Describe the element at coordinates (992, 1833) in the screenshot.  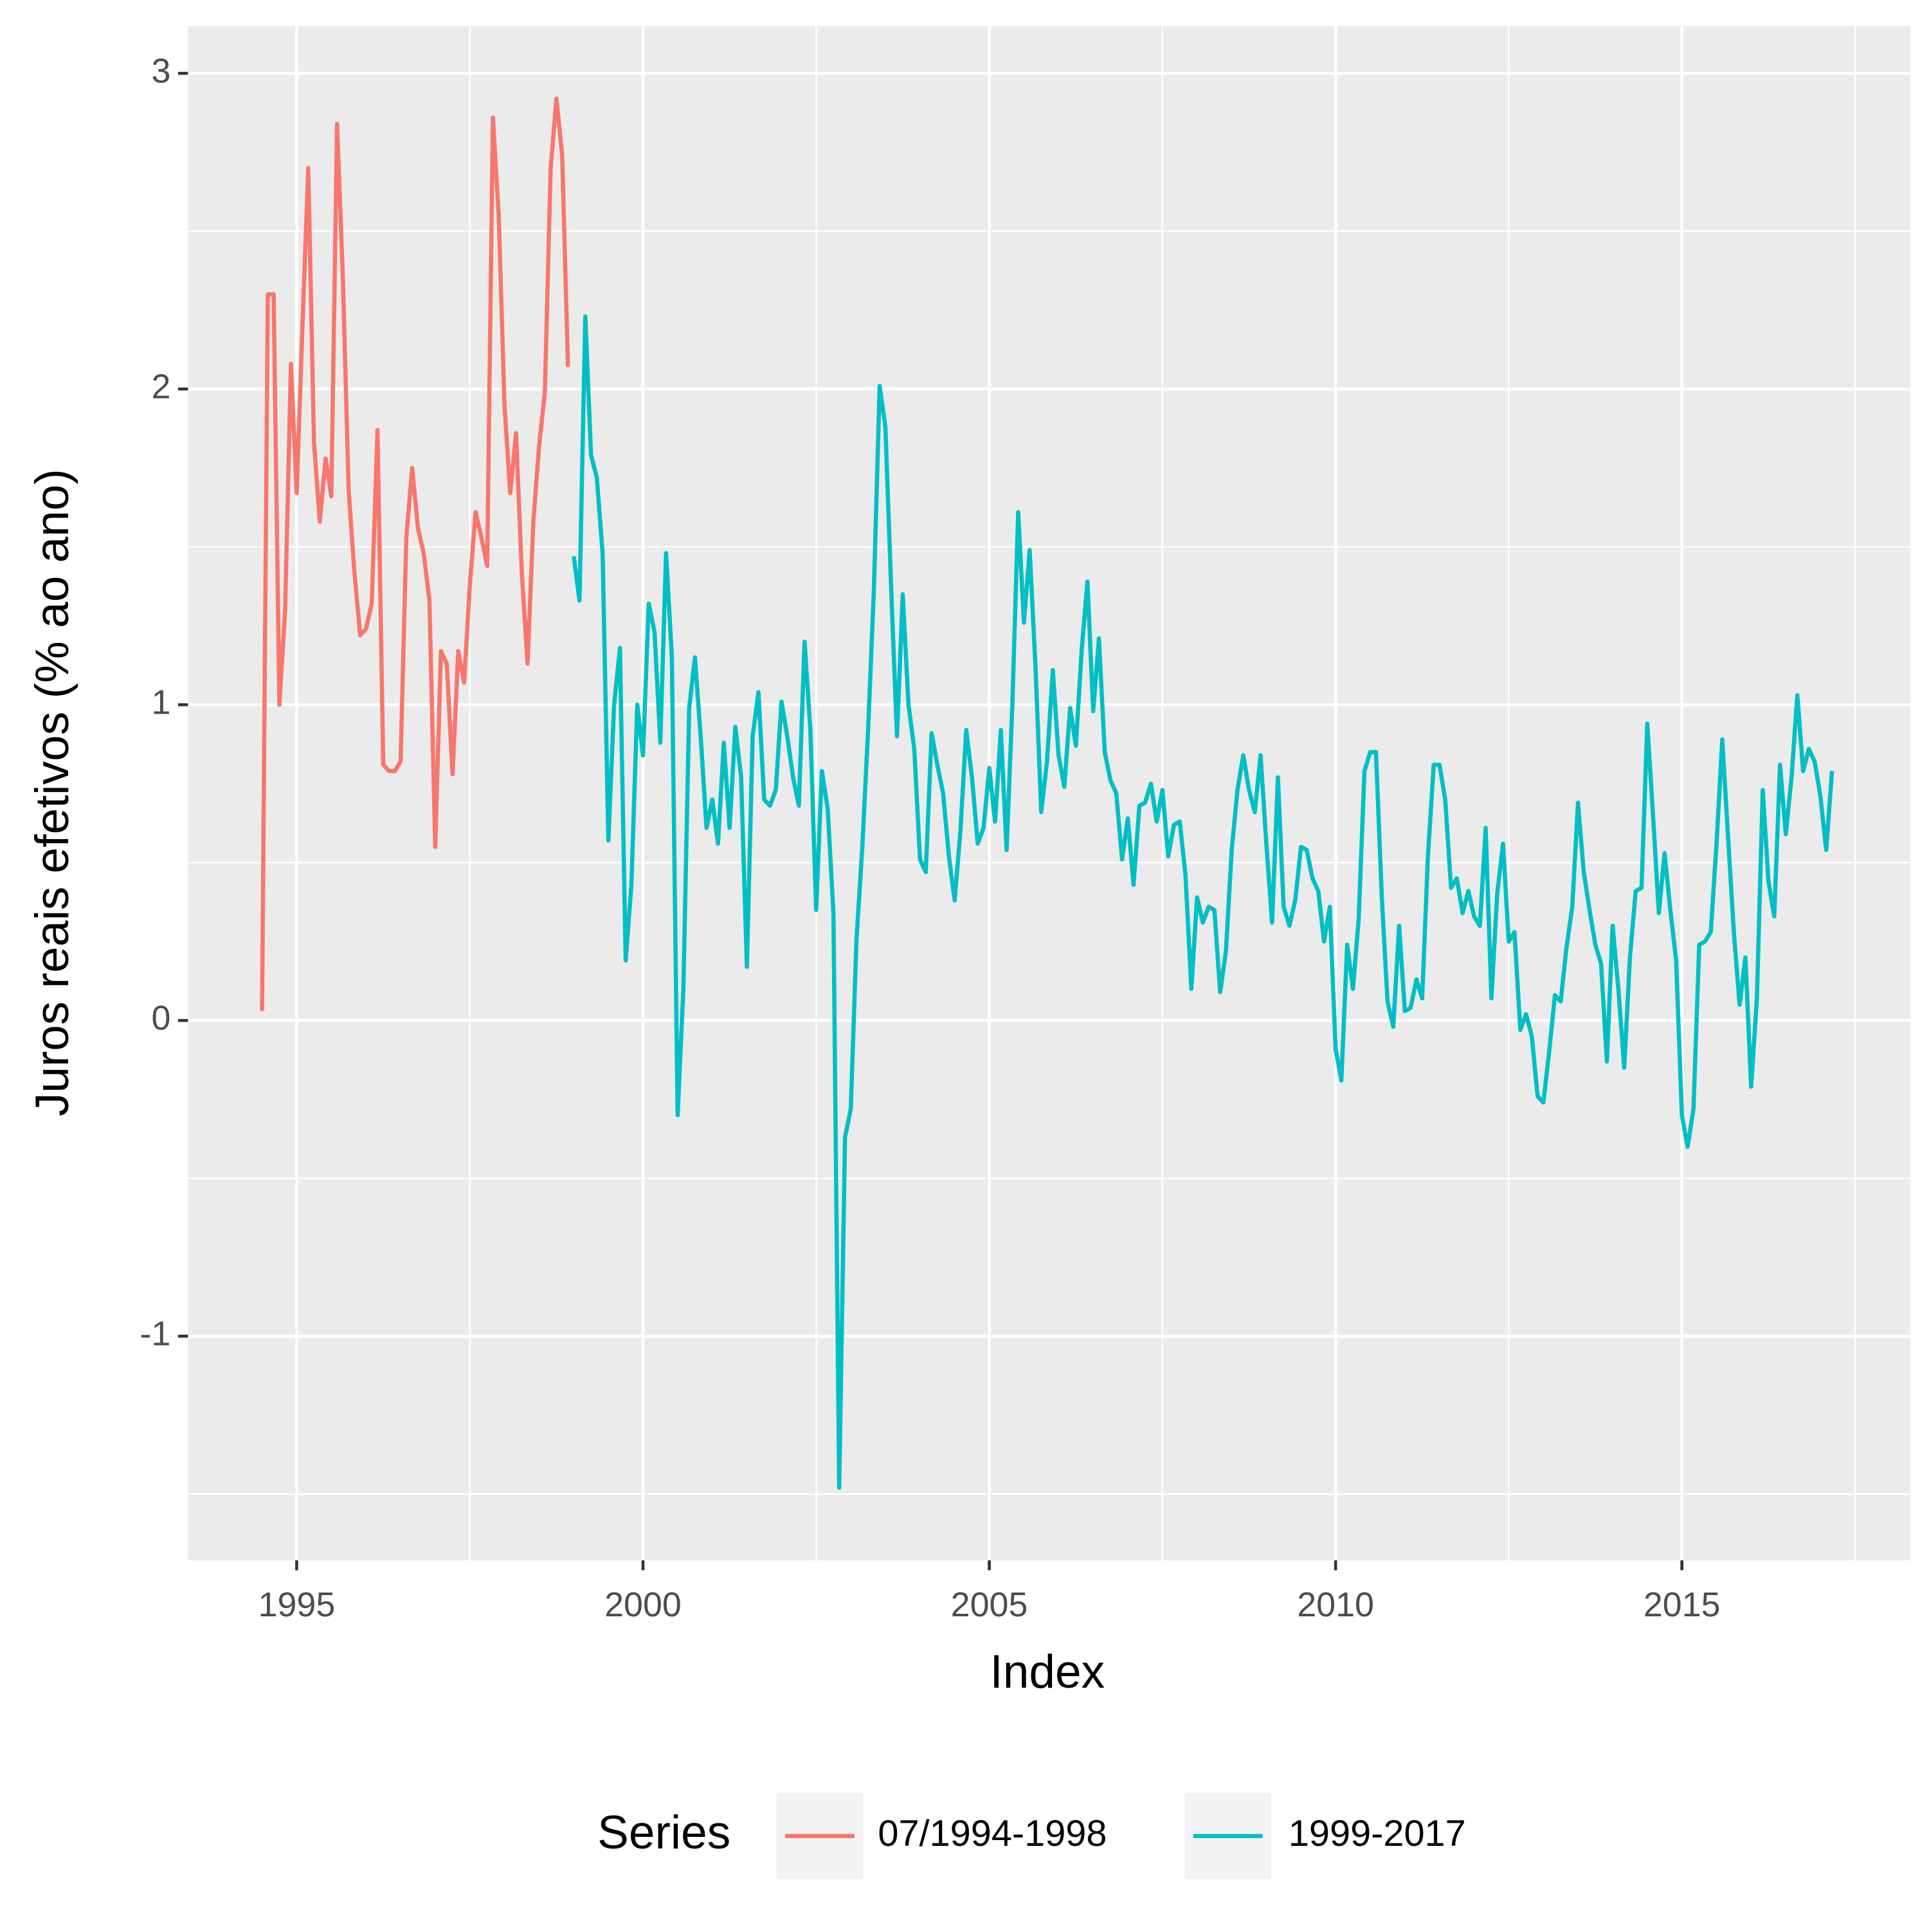
I see `legend-label: 07/1994-1998` at that location.